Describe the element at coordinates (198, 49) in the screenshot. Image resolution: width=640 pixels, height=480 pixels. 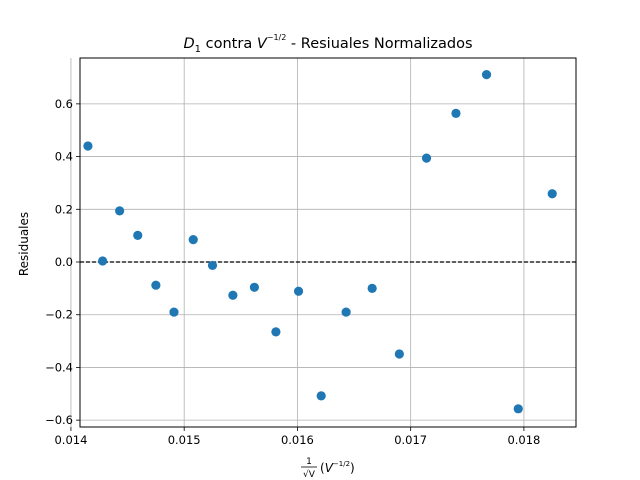
I see `title-subscript: 1` at that location.